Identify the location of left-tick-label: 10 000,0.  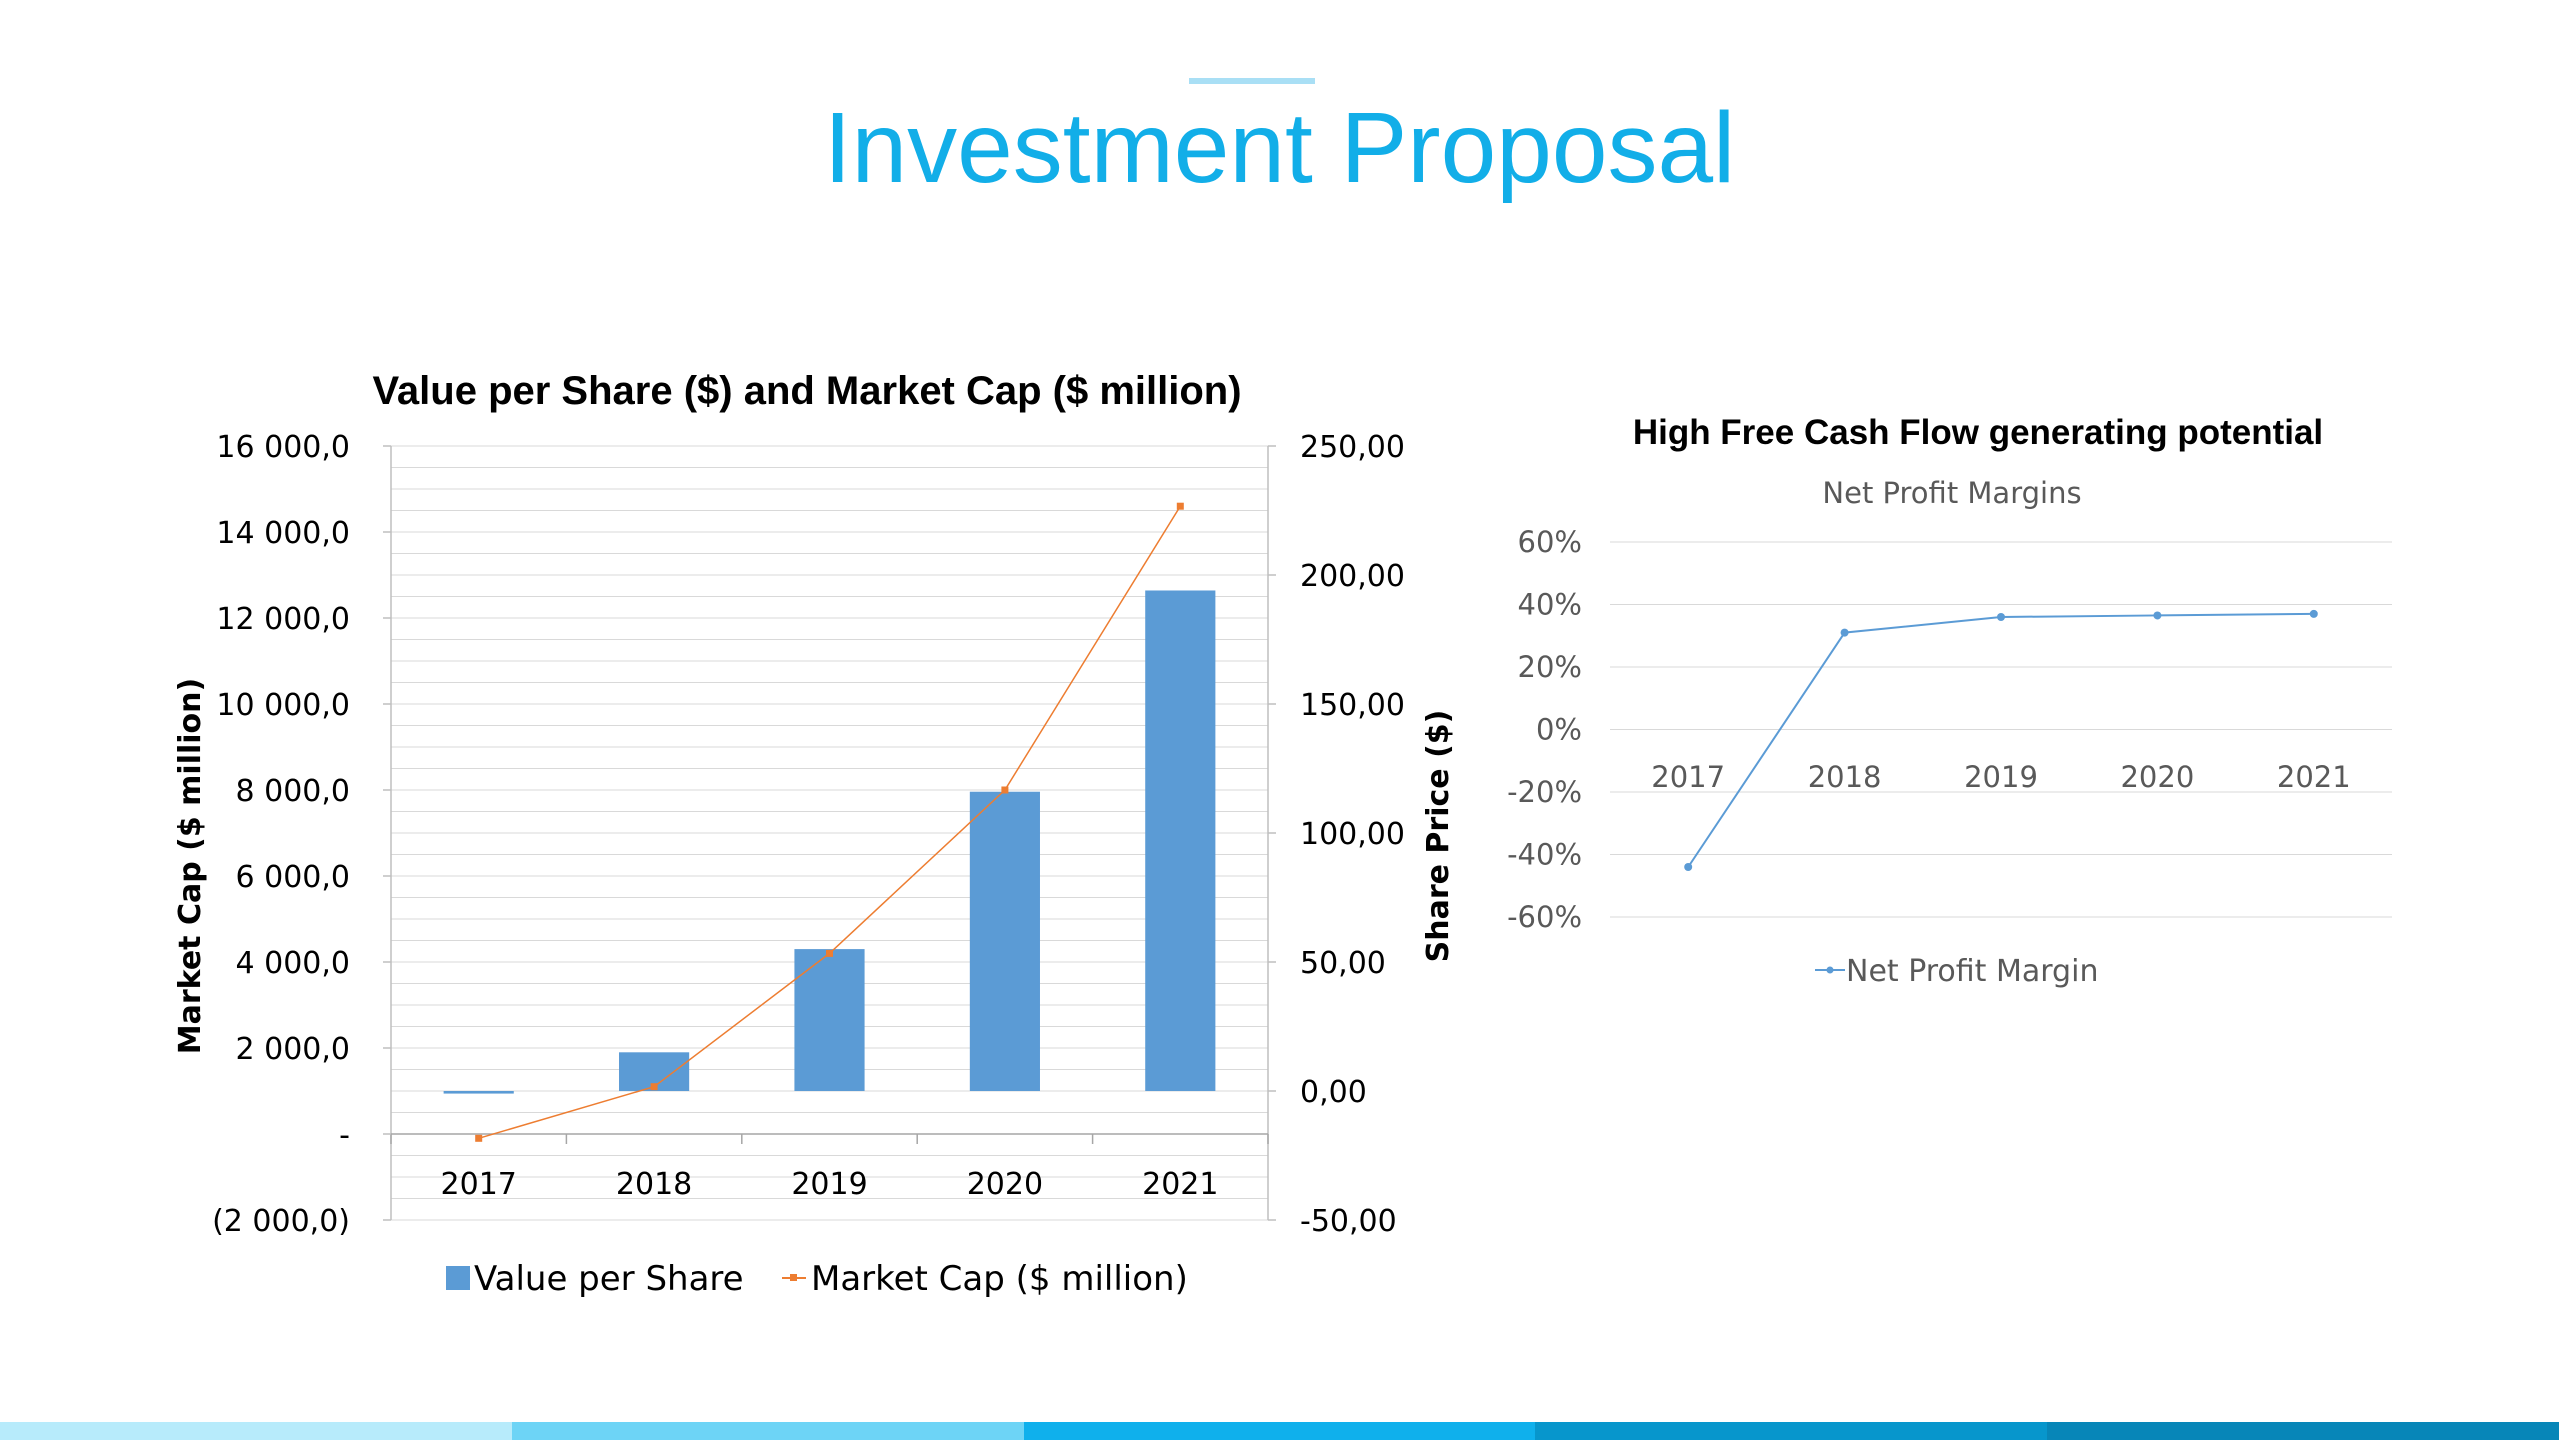
(283, 705).